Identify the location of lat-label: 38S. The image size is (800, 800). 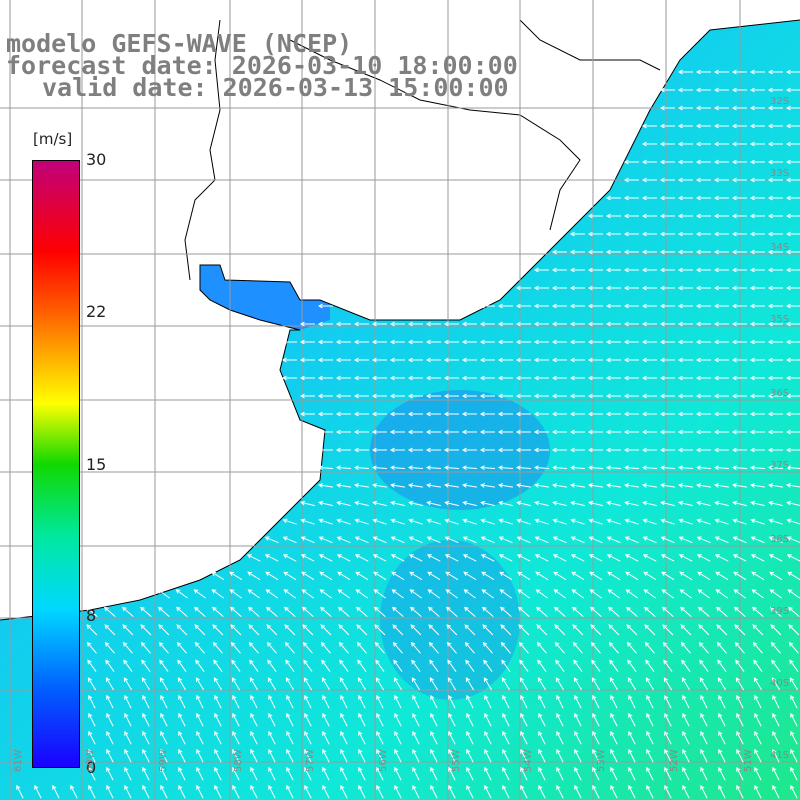
(780, 539).